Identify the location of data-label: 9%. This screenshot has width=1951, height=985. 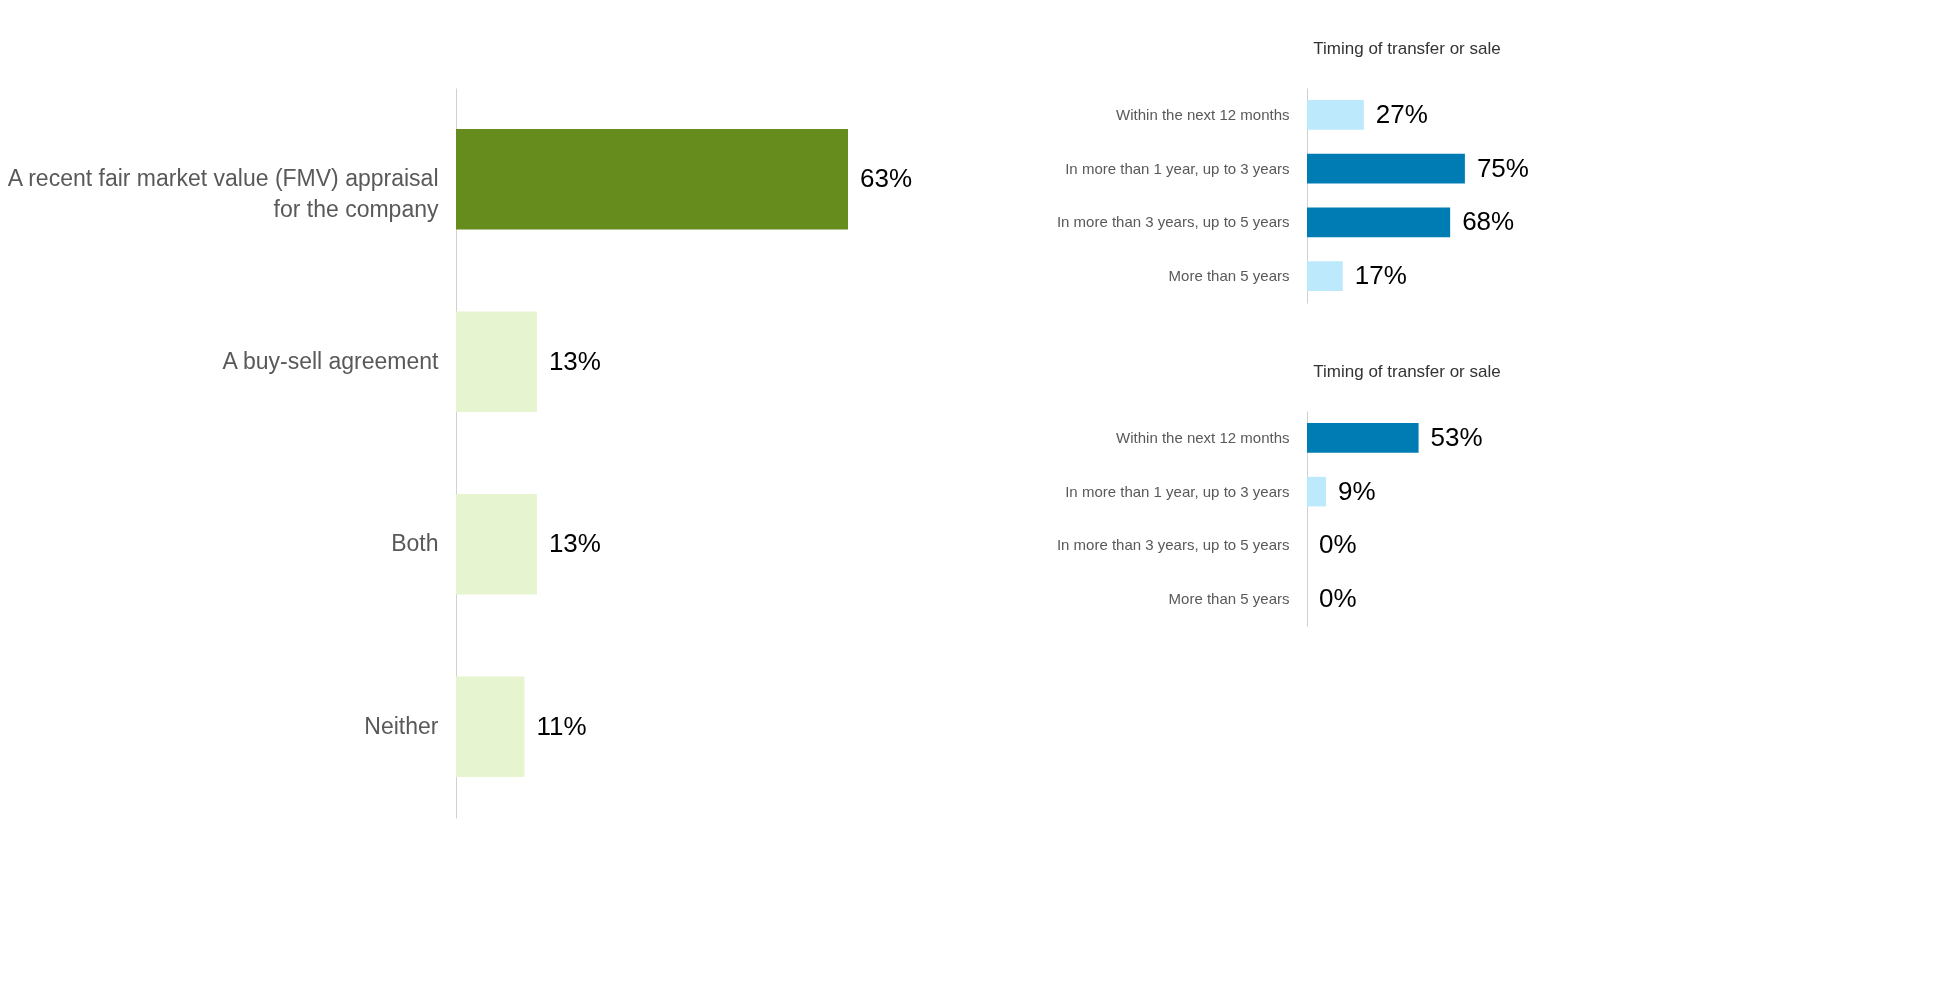
(1356, 490).